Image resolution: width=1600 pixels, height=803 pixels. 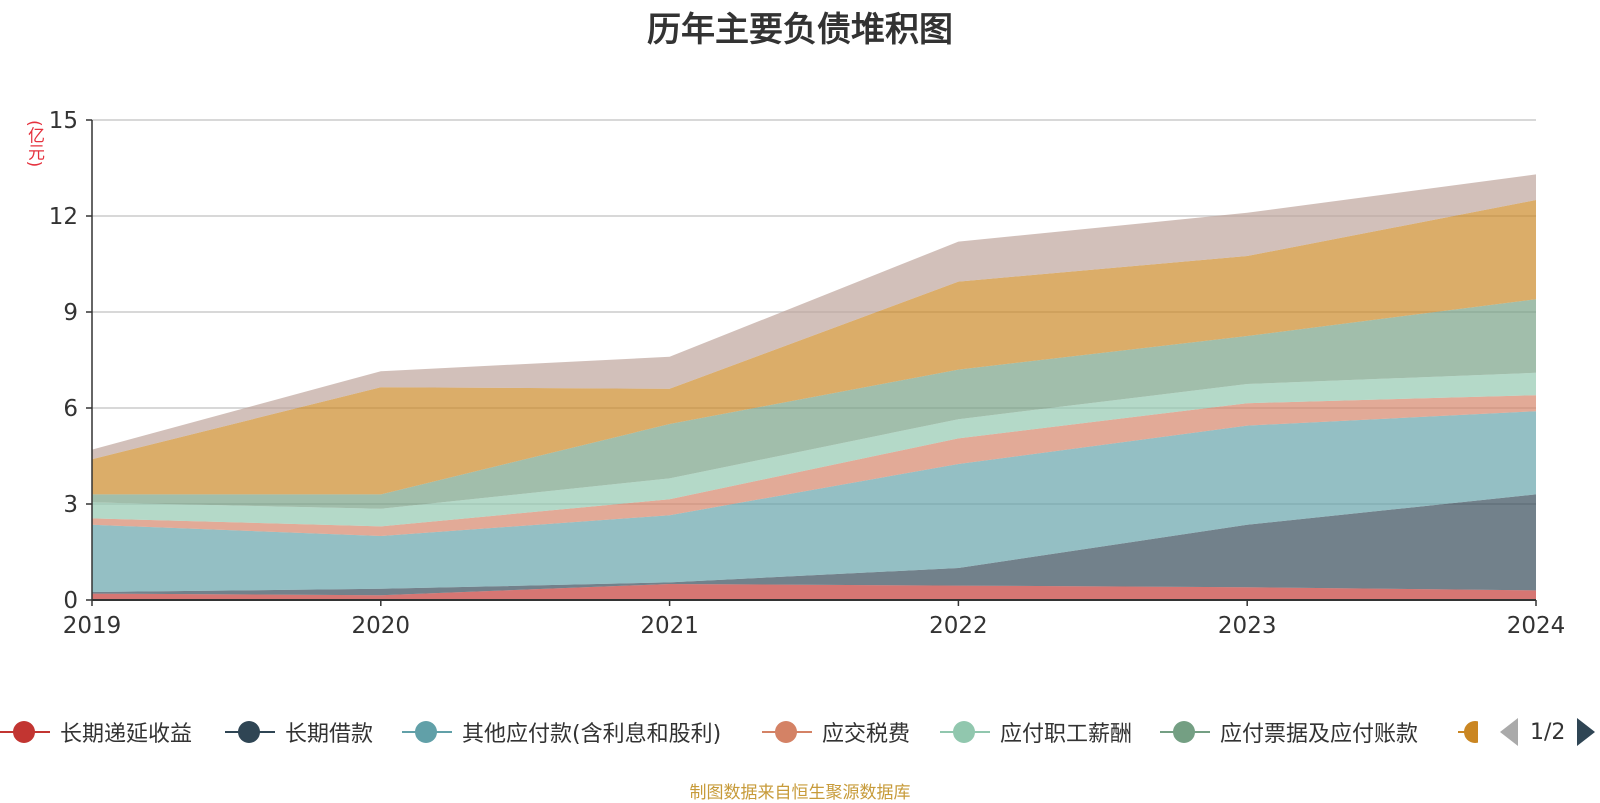 What do you see at coordinates (63, 217) in the screenshot?
I see `y-tick-label: 12` at bounding box center [63, 217].